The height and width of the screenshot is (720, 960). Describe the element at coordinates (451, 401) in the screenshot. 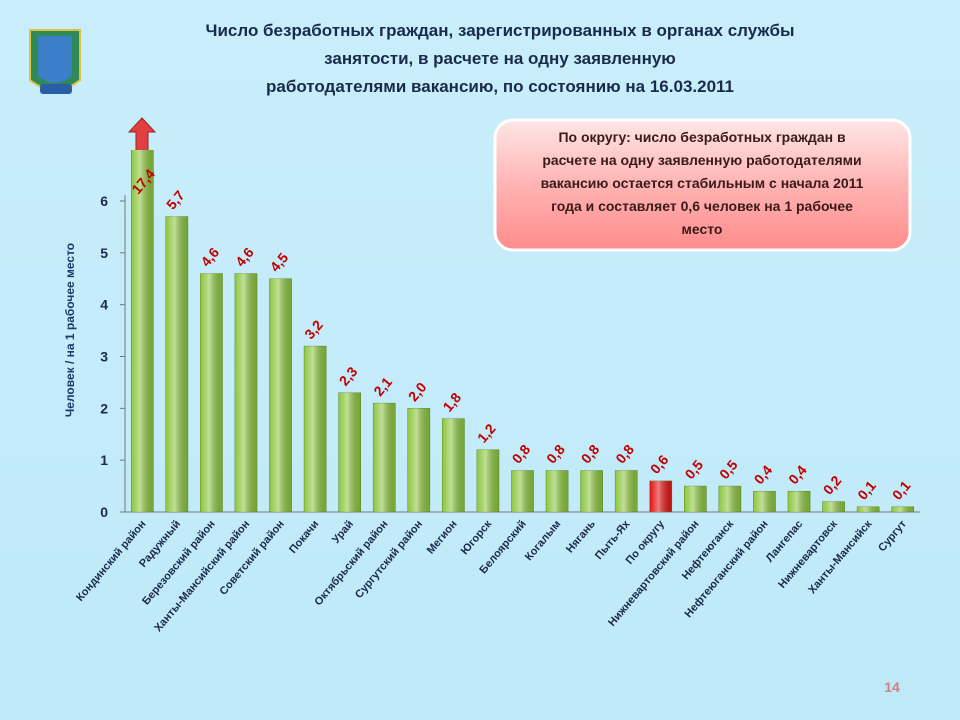

I see `value-label: 1,8` at that location.